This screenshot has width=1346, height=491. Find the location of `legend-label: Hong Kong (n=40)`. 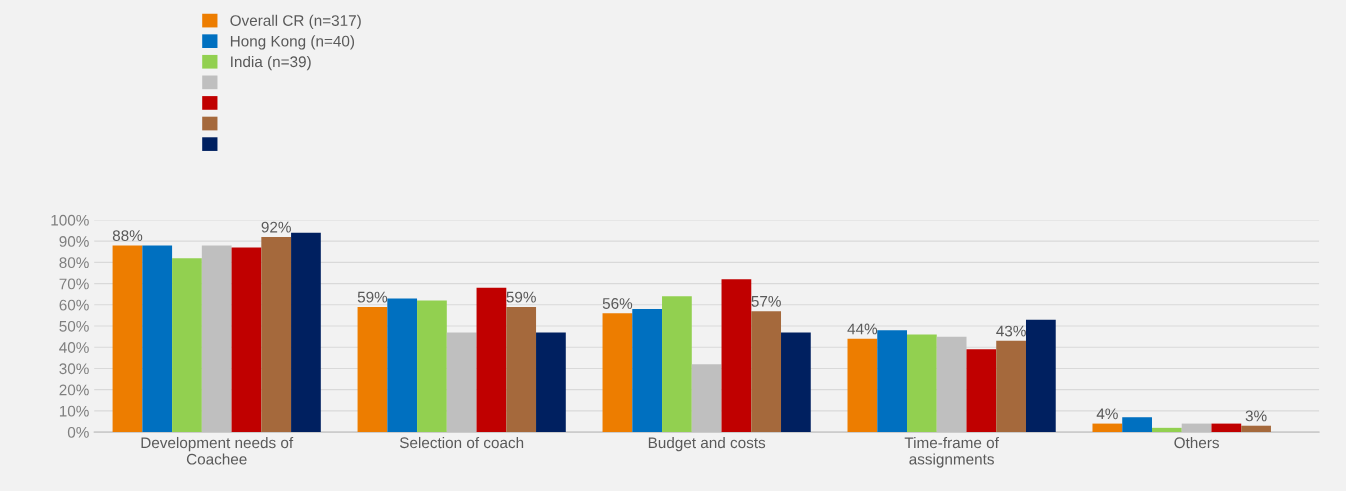

legend-label: Hong Kong (n=40) is located at coordinates (292, 42).